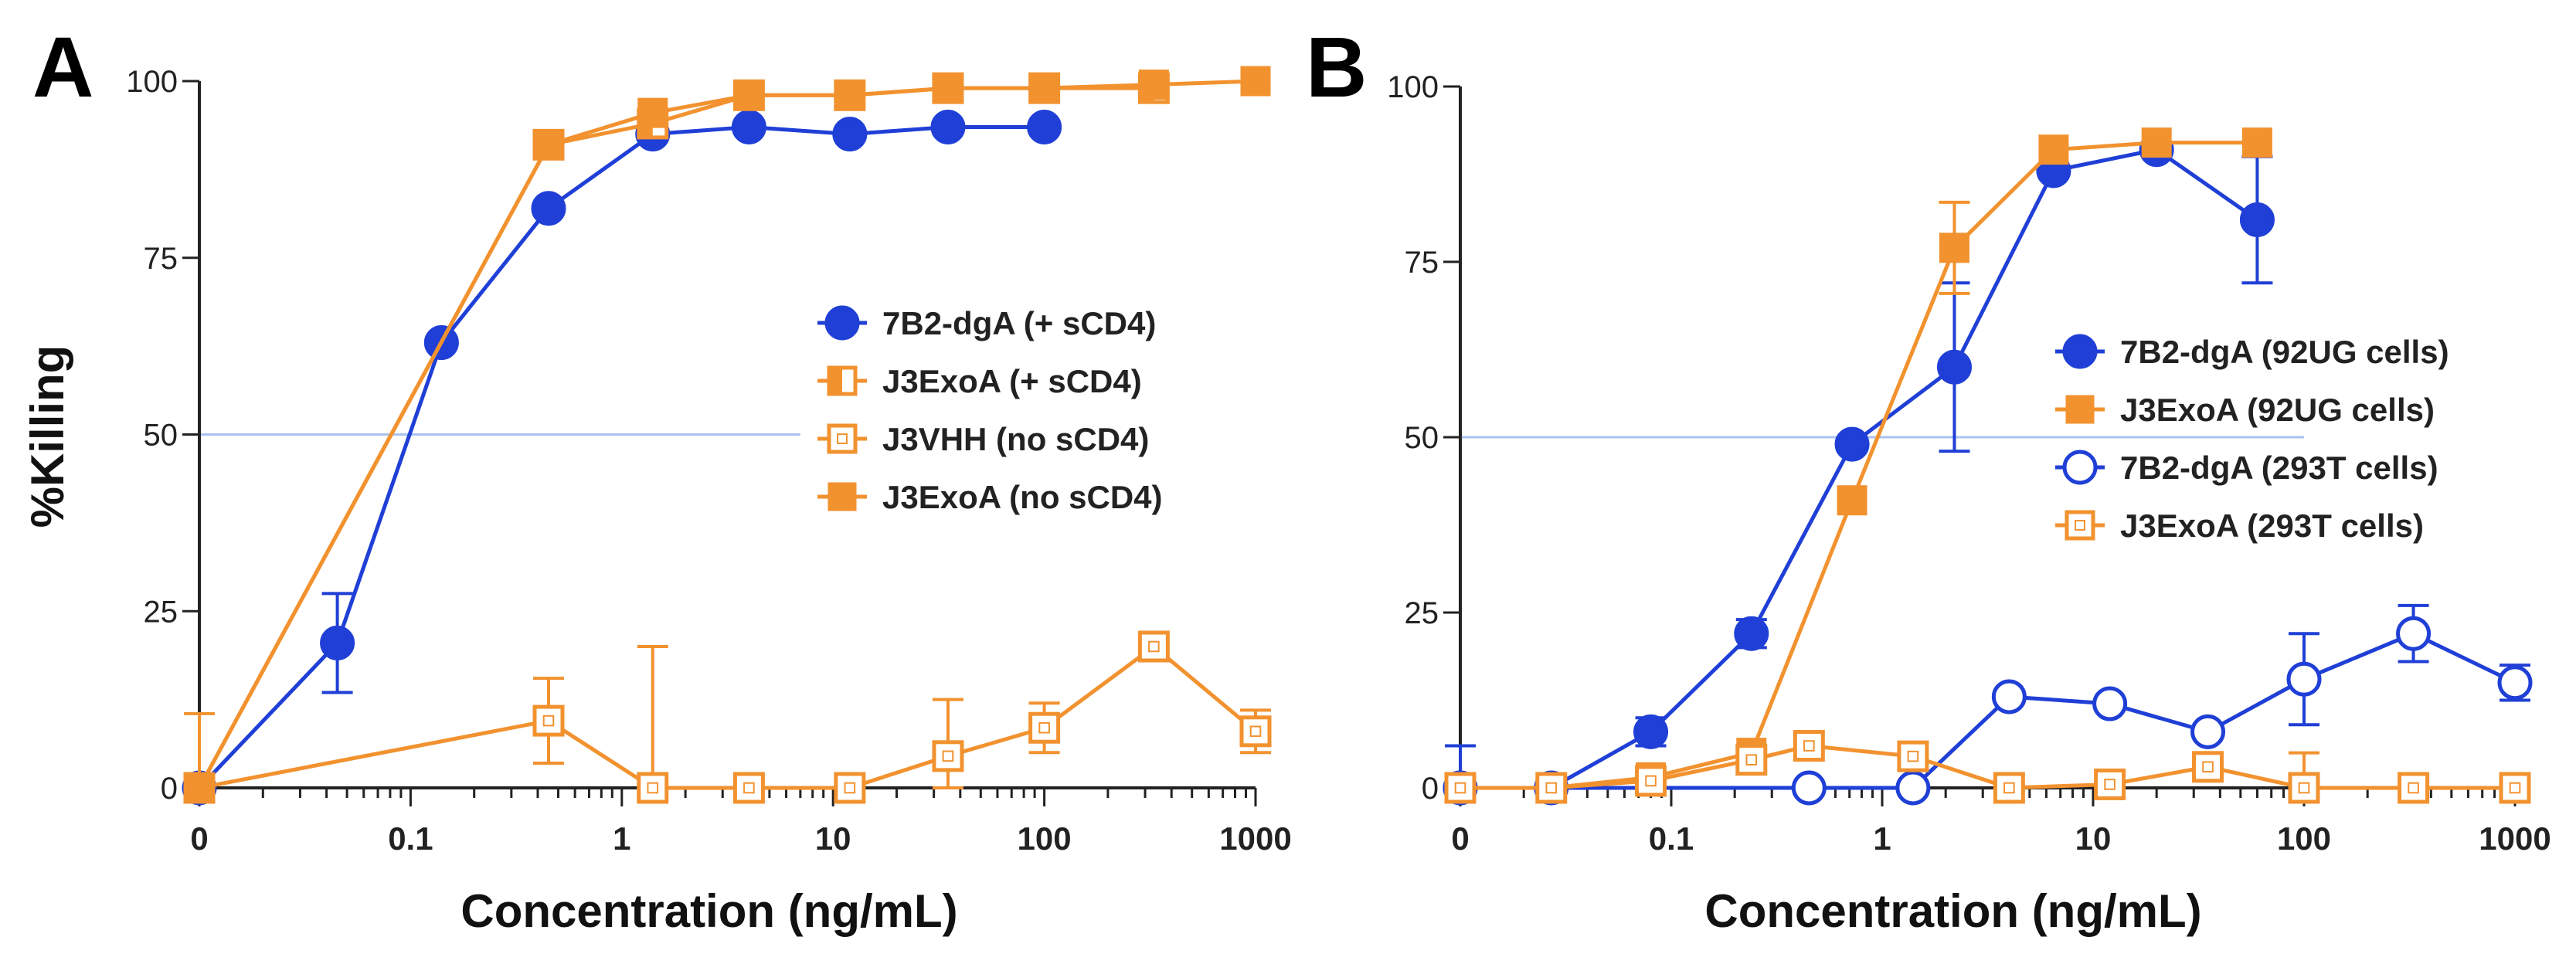 Image resolution: width=2576 pixels, height=964 pixels. Describe the element at coordinates (2515, 839) in the screenshot. I see `panel-b-x-tick-label: 1000` at that location.